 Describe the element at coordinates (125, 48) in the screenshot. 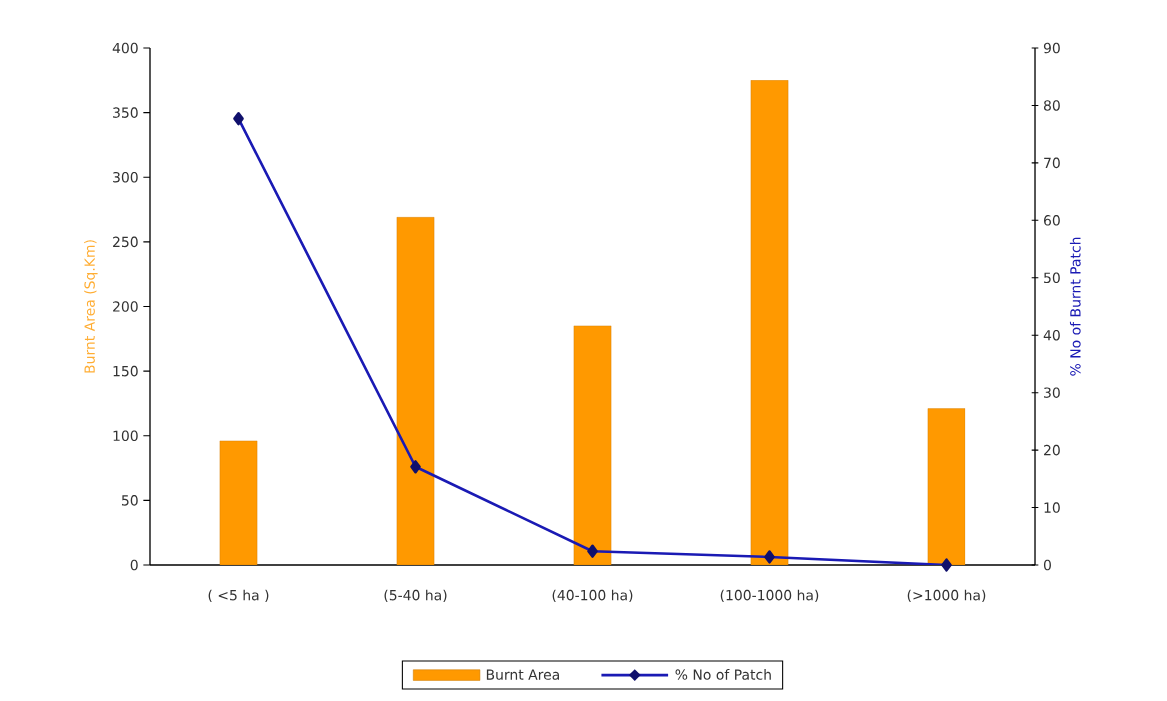

I see `y-tick-label: 400` at that location.